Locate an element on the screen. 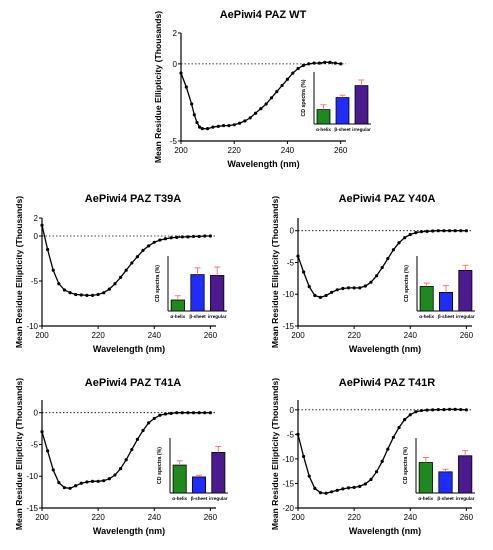 This screenshot has width=493, height=550. x-tick-label: 240 is located at coordinates (411, 335).